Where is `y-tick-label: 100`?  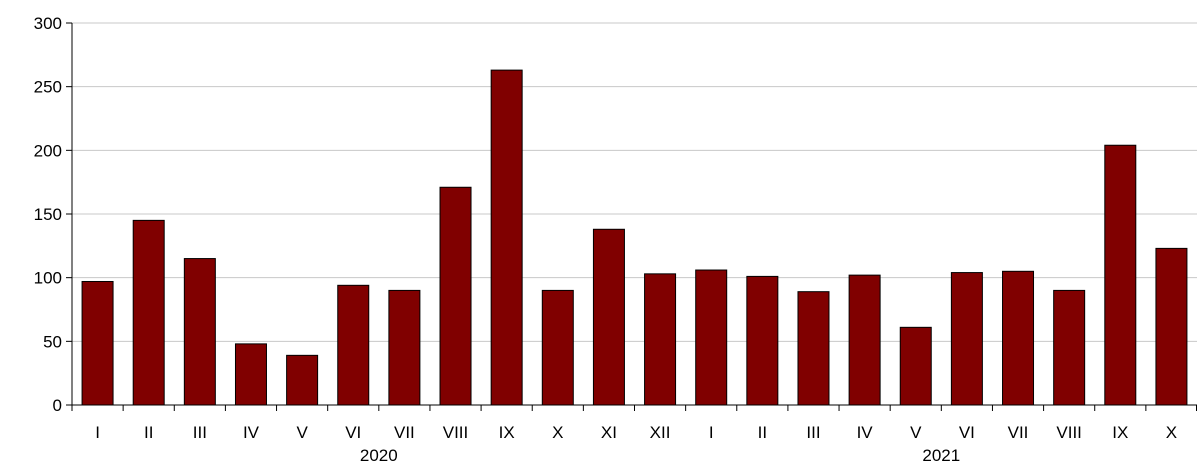 y-tick-label: 100 is located at coordinates (48, 278).